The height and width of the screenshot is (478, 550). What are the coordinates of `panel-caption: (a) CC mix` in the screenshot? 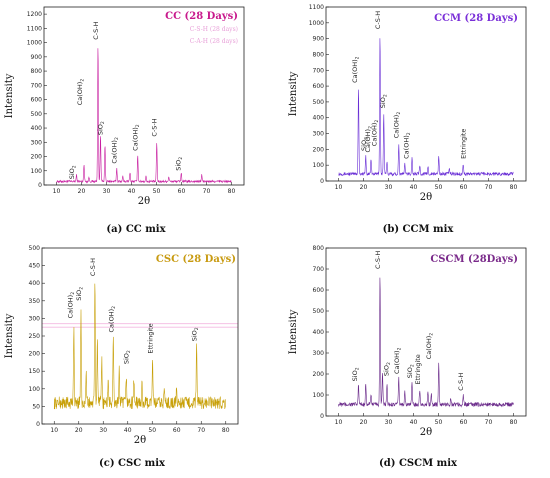 It's located at (136, 229).